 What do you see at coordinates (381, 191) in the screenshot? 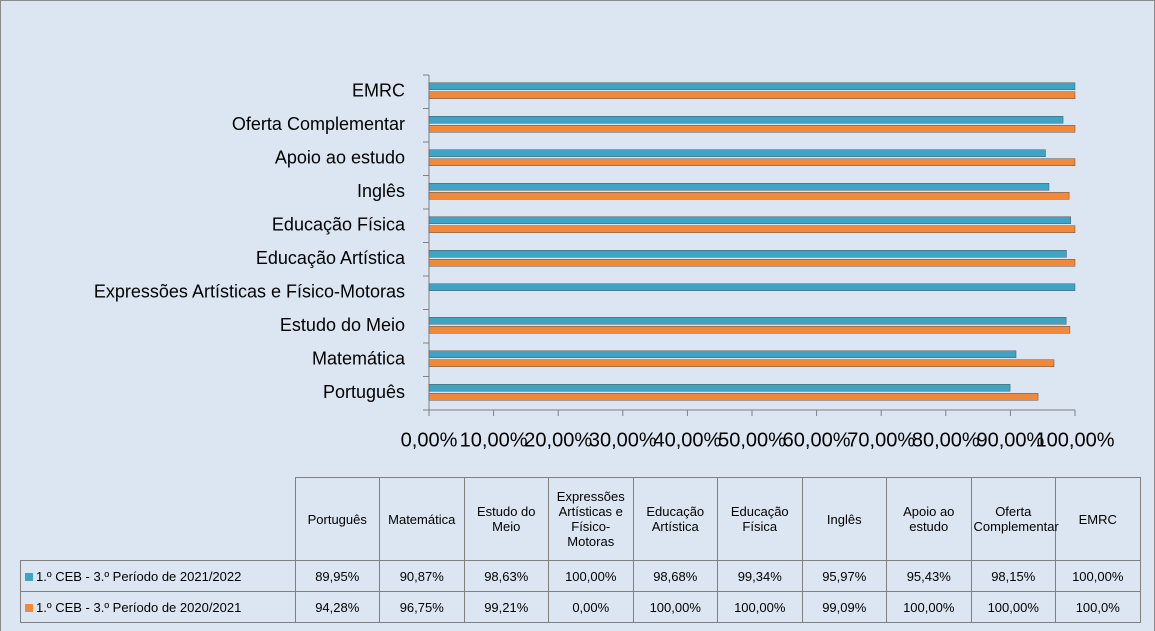
I see `y-tick-label: Inglês` at bounding box center [381, 191].